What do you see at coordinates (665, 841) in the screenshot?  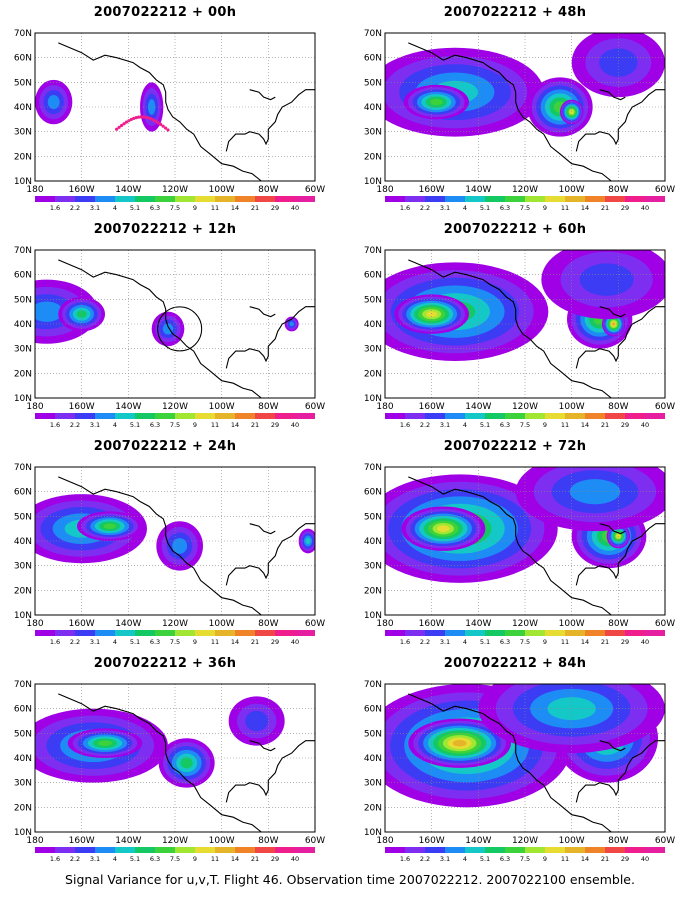 I see `lon-label: 60W` at bounding box center [665, 841].